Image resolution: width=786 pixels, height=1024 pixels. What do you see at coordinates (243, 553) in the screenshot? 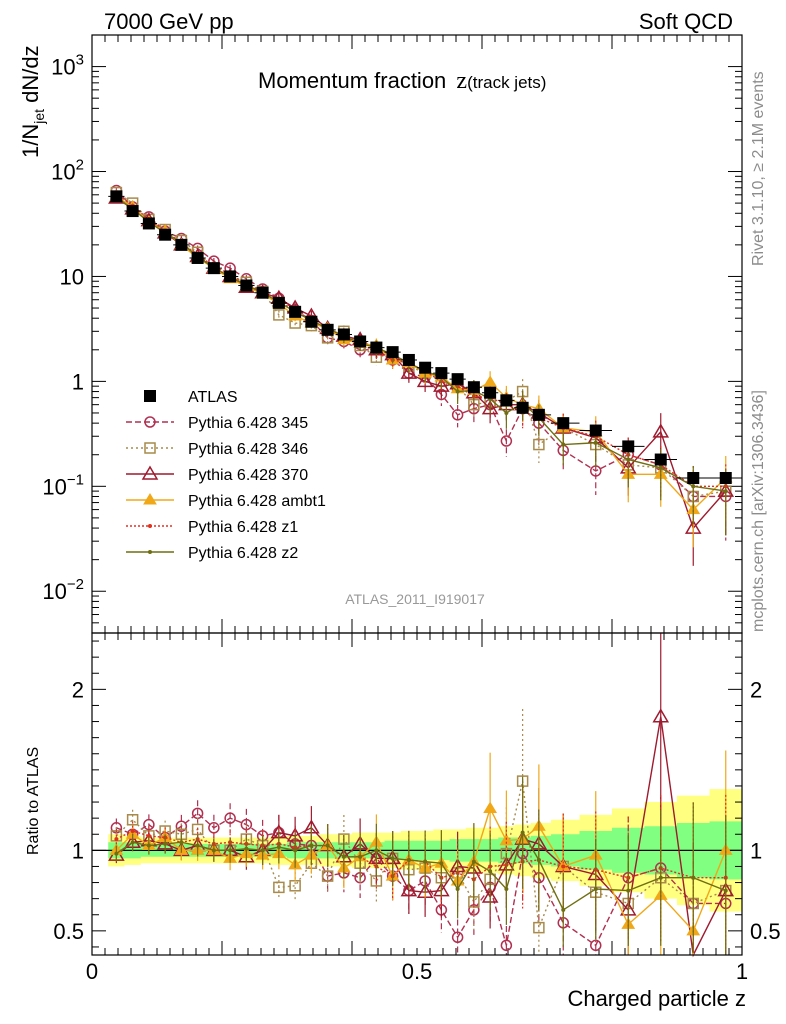
I see `legend-label: Pythia 6.428 z2` at bounding box center [243, 553].